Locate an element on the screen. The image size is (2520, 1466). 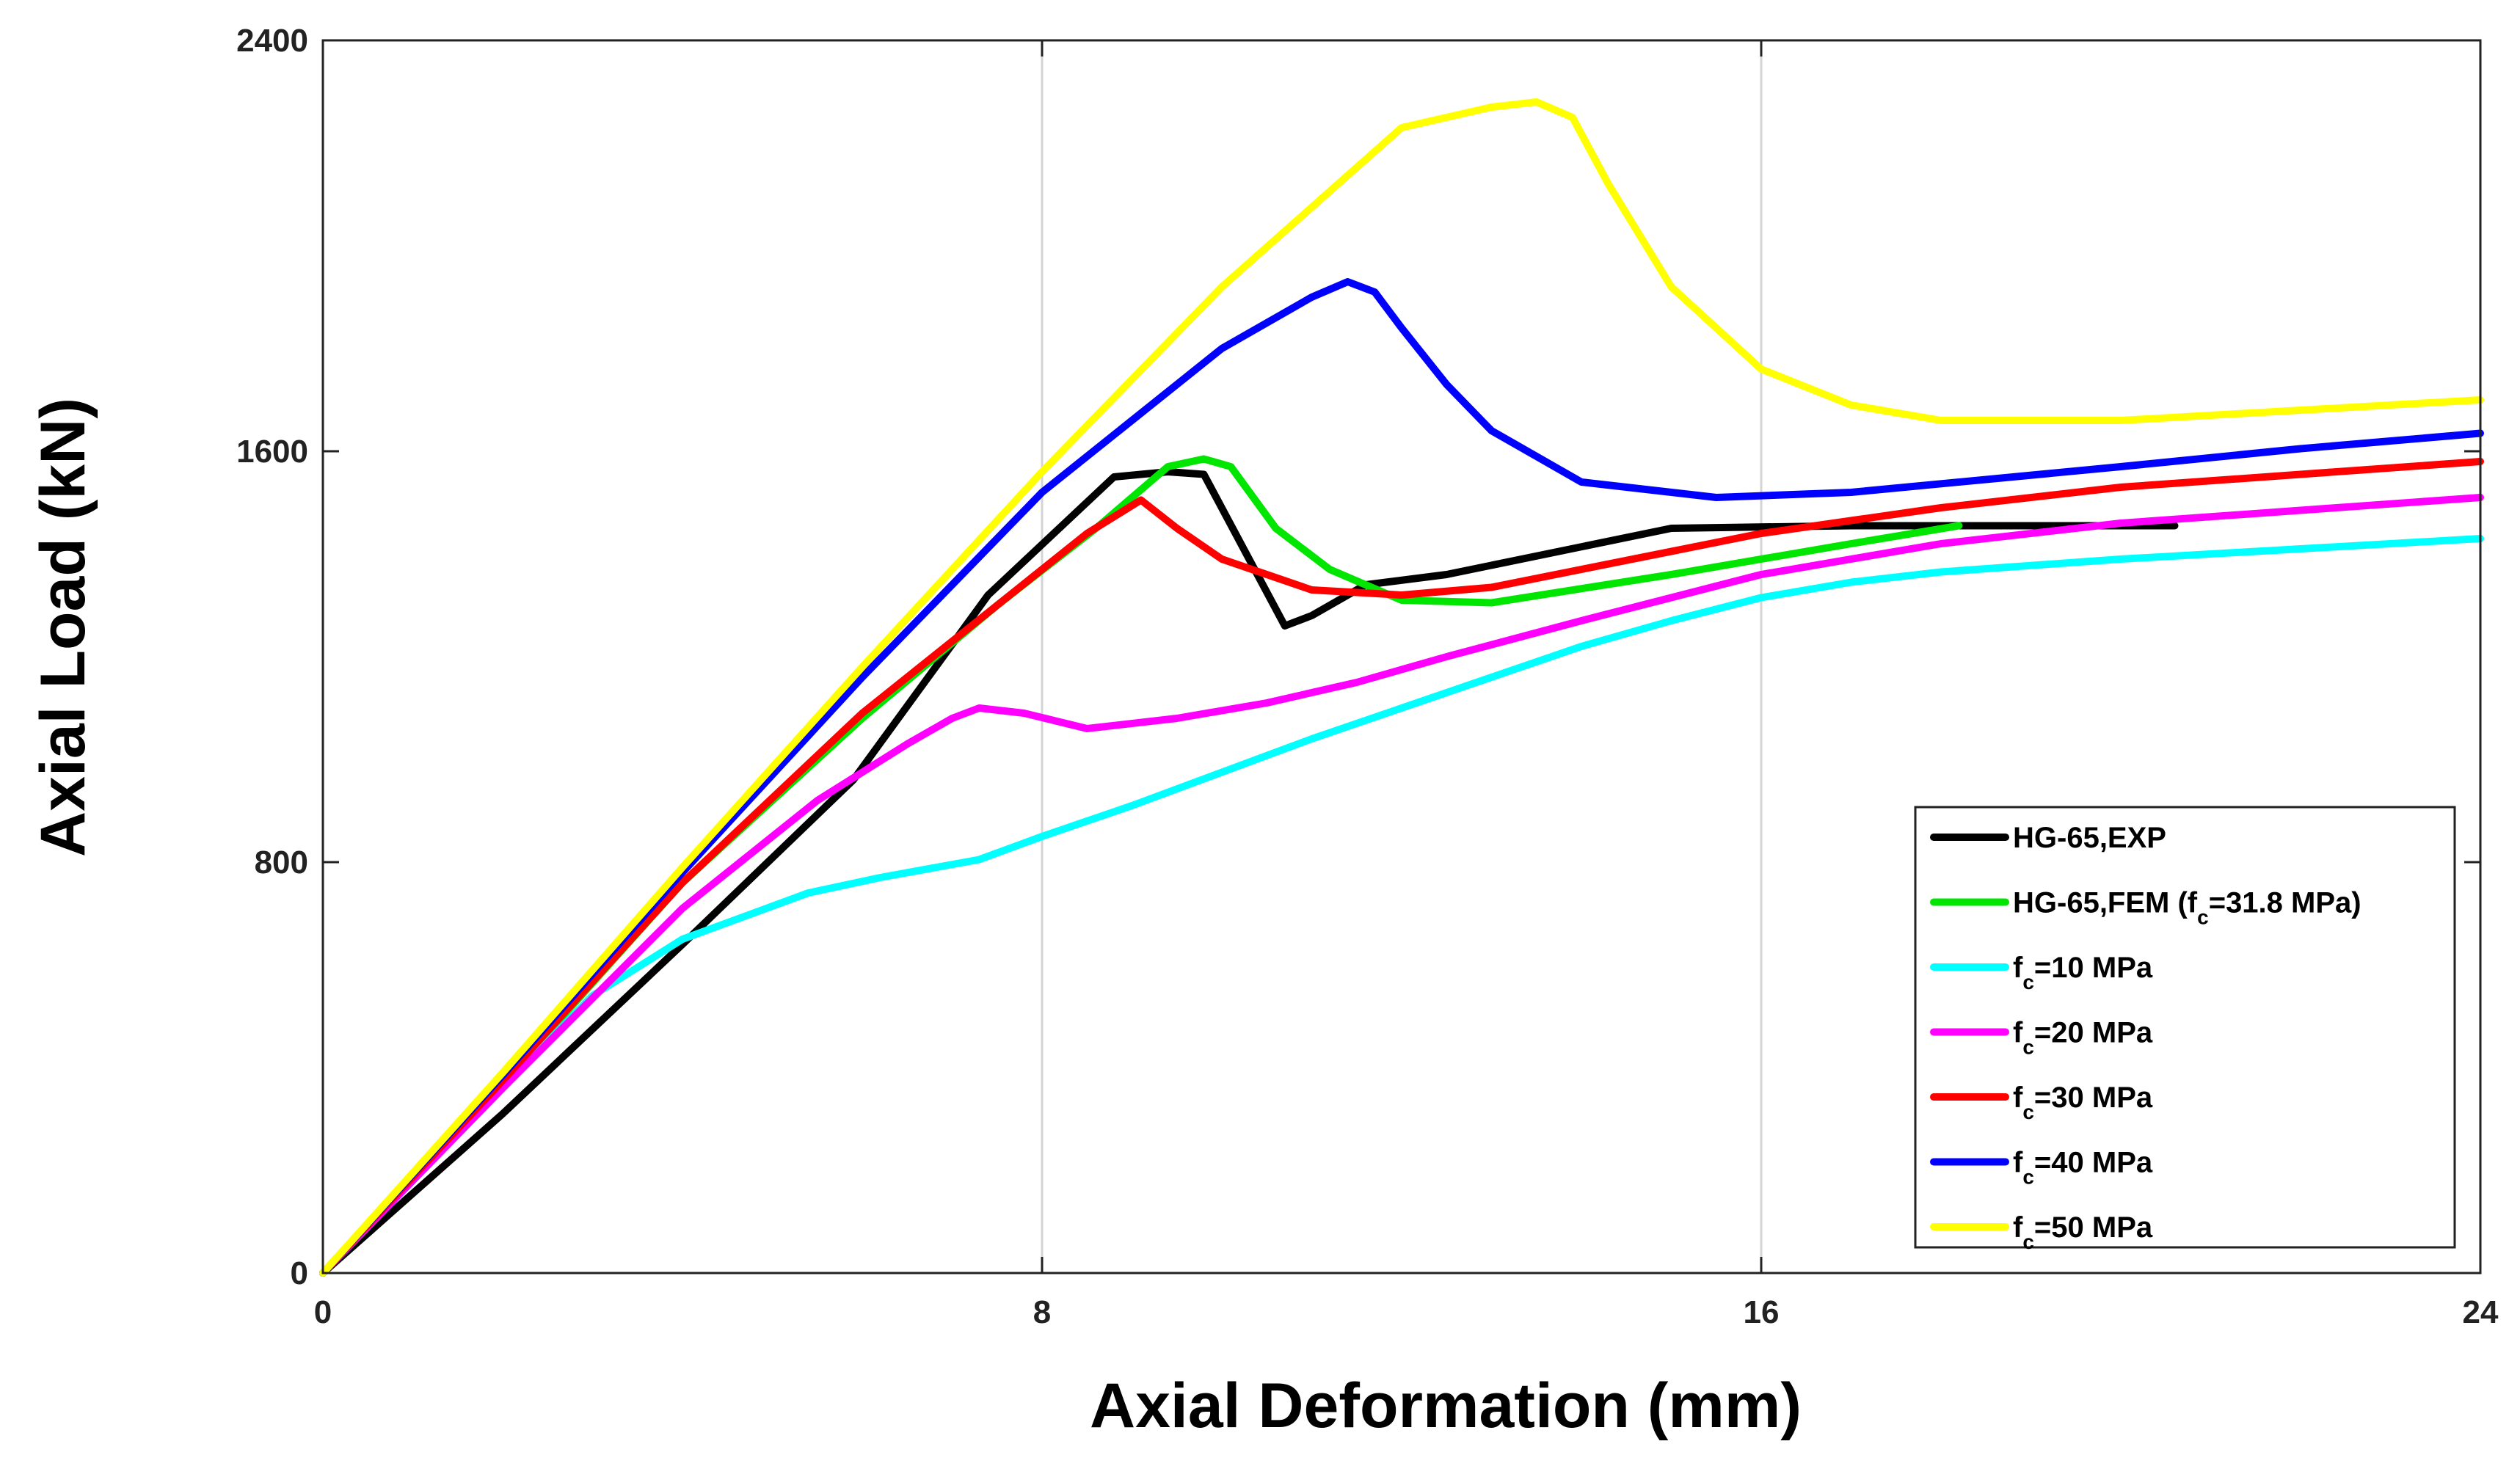
legend-entry-5: fc=40 MPa is located at coordinates (2083, 1168).